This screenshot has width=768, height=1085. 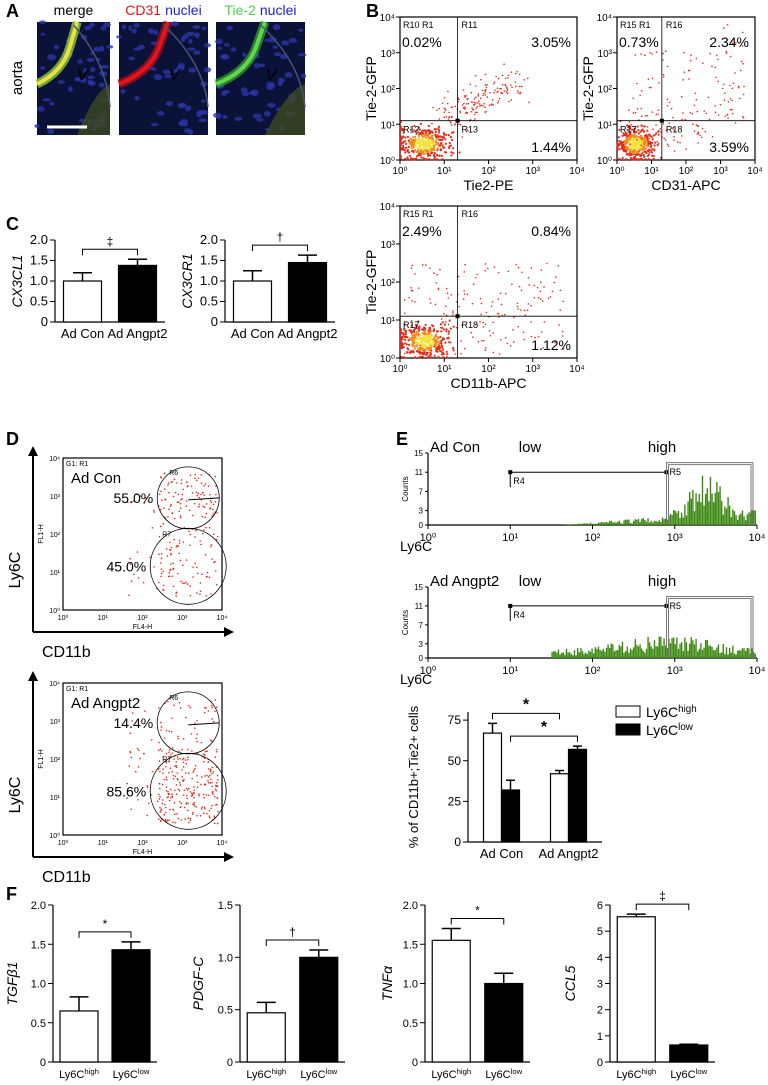 I want to click on x-axis-label: Tie2-PE, so click(x=488, y=185).